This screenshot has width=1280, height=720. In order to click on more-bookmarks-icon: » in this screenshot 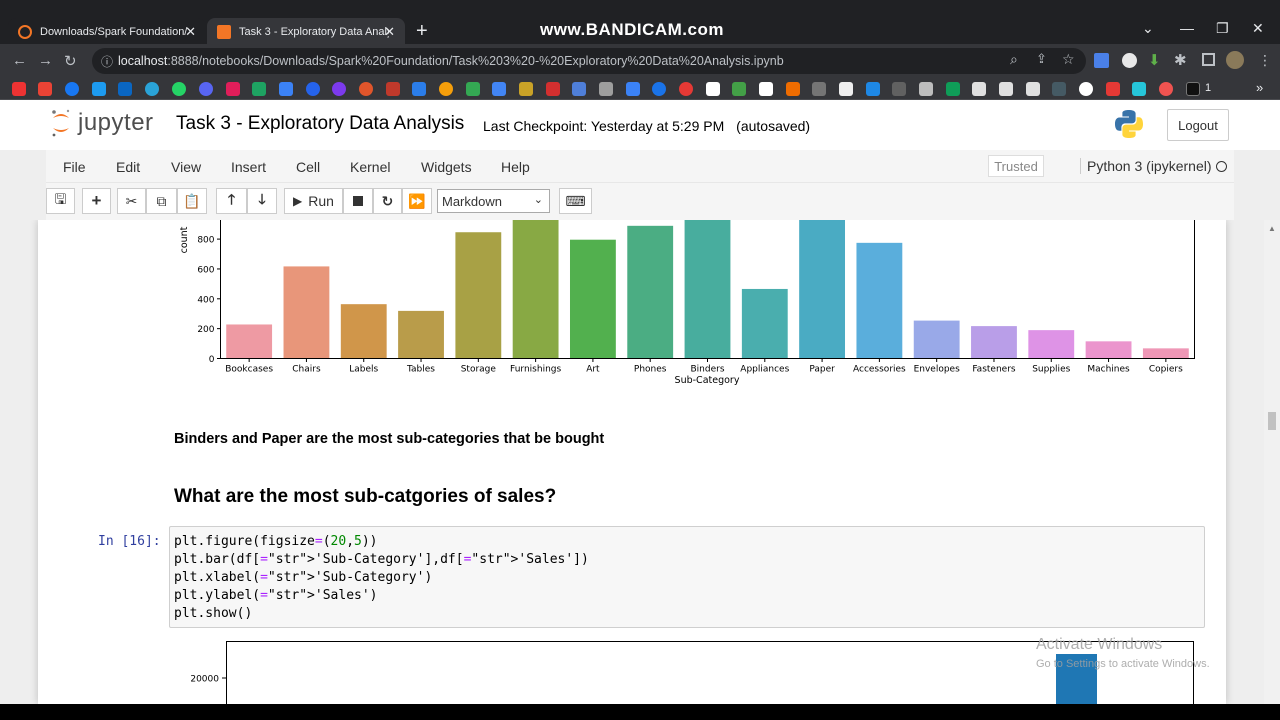, I will do `click(1260, 87)`.